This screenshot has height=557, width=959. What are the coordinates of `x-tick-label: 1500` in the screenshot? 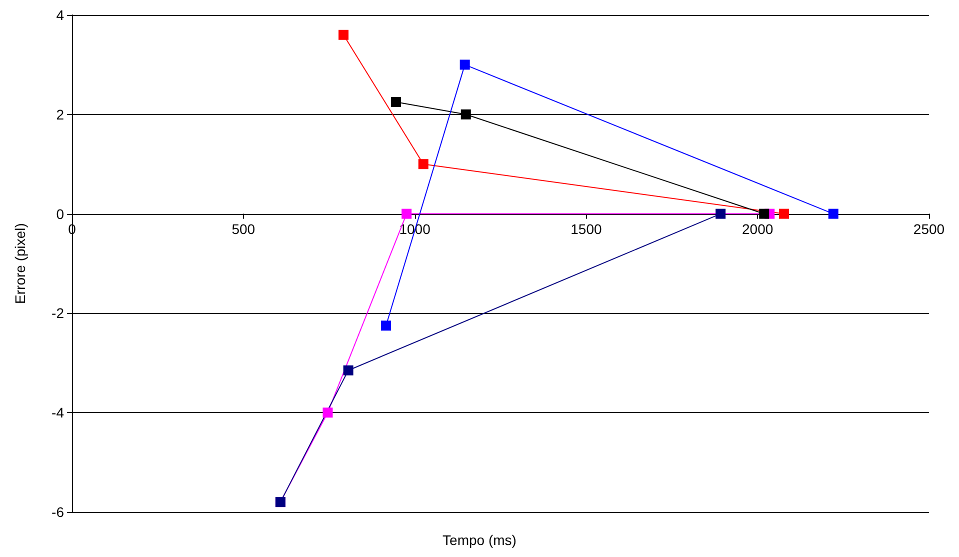 It's located at (586, 228).